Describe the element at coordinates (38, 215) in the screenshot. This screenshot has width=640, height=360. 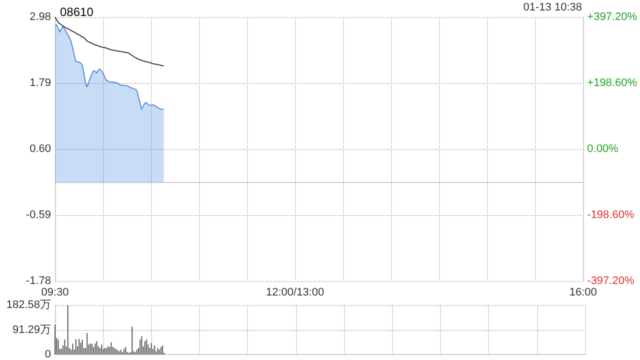
I see `y-tick-label: -0.59` at that location.